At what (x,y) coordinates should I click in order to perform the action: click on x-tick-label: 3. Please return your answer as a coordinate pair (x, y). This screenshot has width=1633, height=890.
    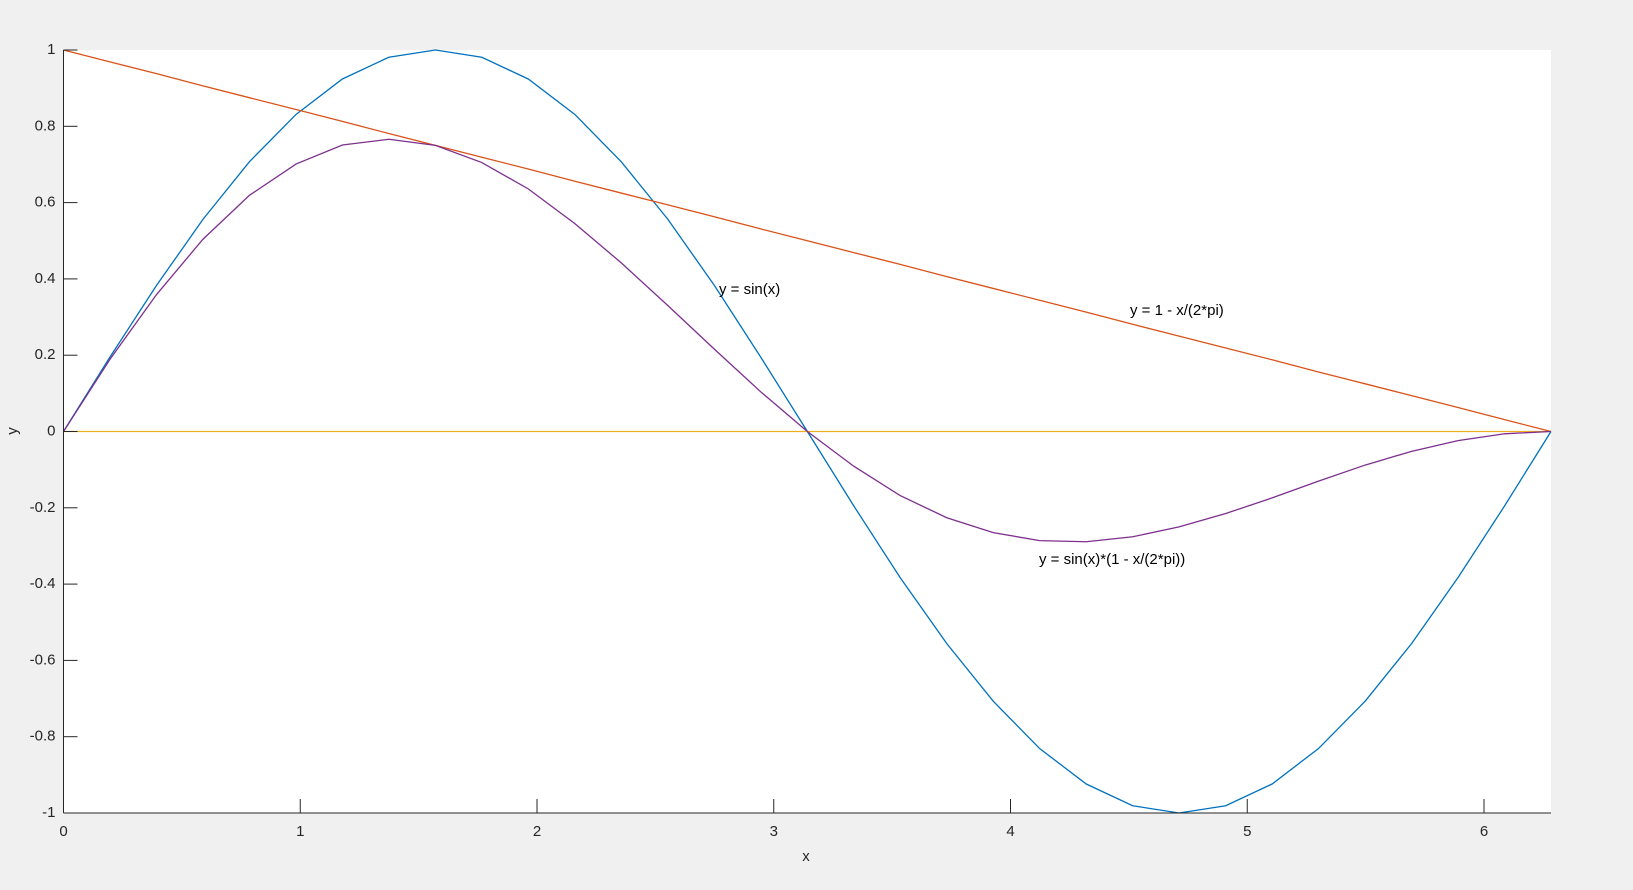
    Looking at the image, I should click on (774, 831).